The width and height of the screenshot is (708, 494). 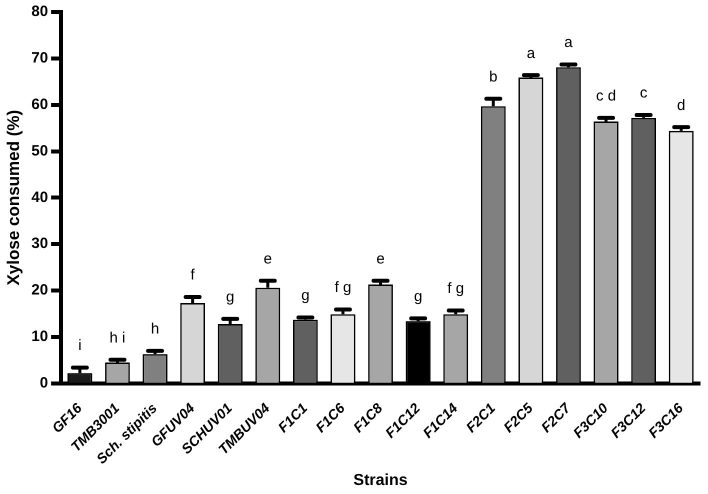 What do you see at coordinates (39, 58) in the screenshot?
I see `y-tick-label: 70` at bounding box center [39, 58].